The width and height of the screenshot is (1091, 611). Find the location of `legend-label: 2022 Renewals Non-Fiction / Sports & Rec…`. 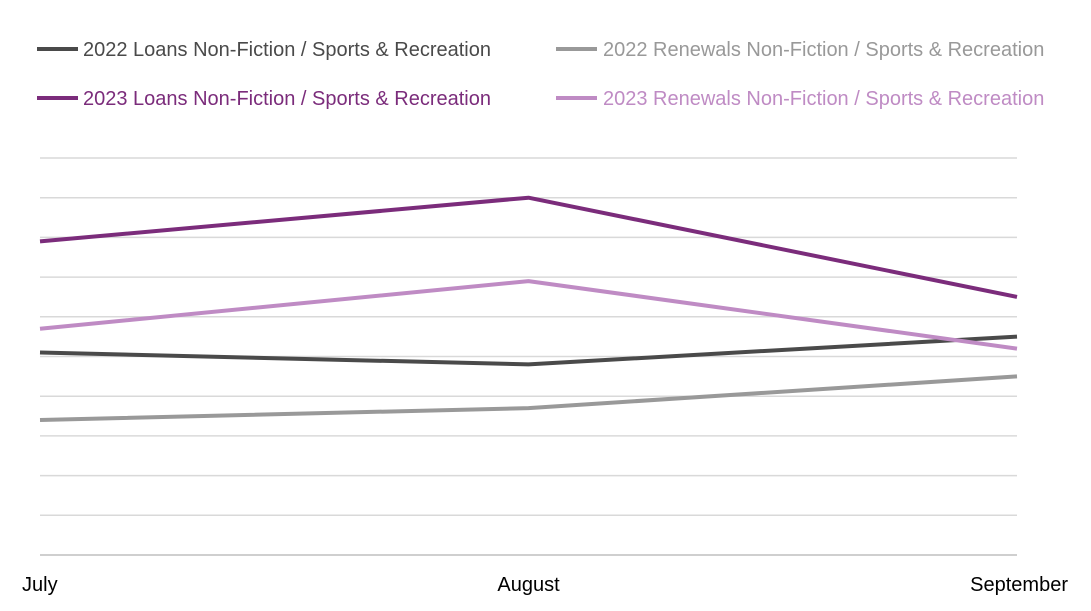

legend-label: 2022 Renewals Non-Fiction / Sports & Rec… is located at coordinates (823, 50).